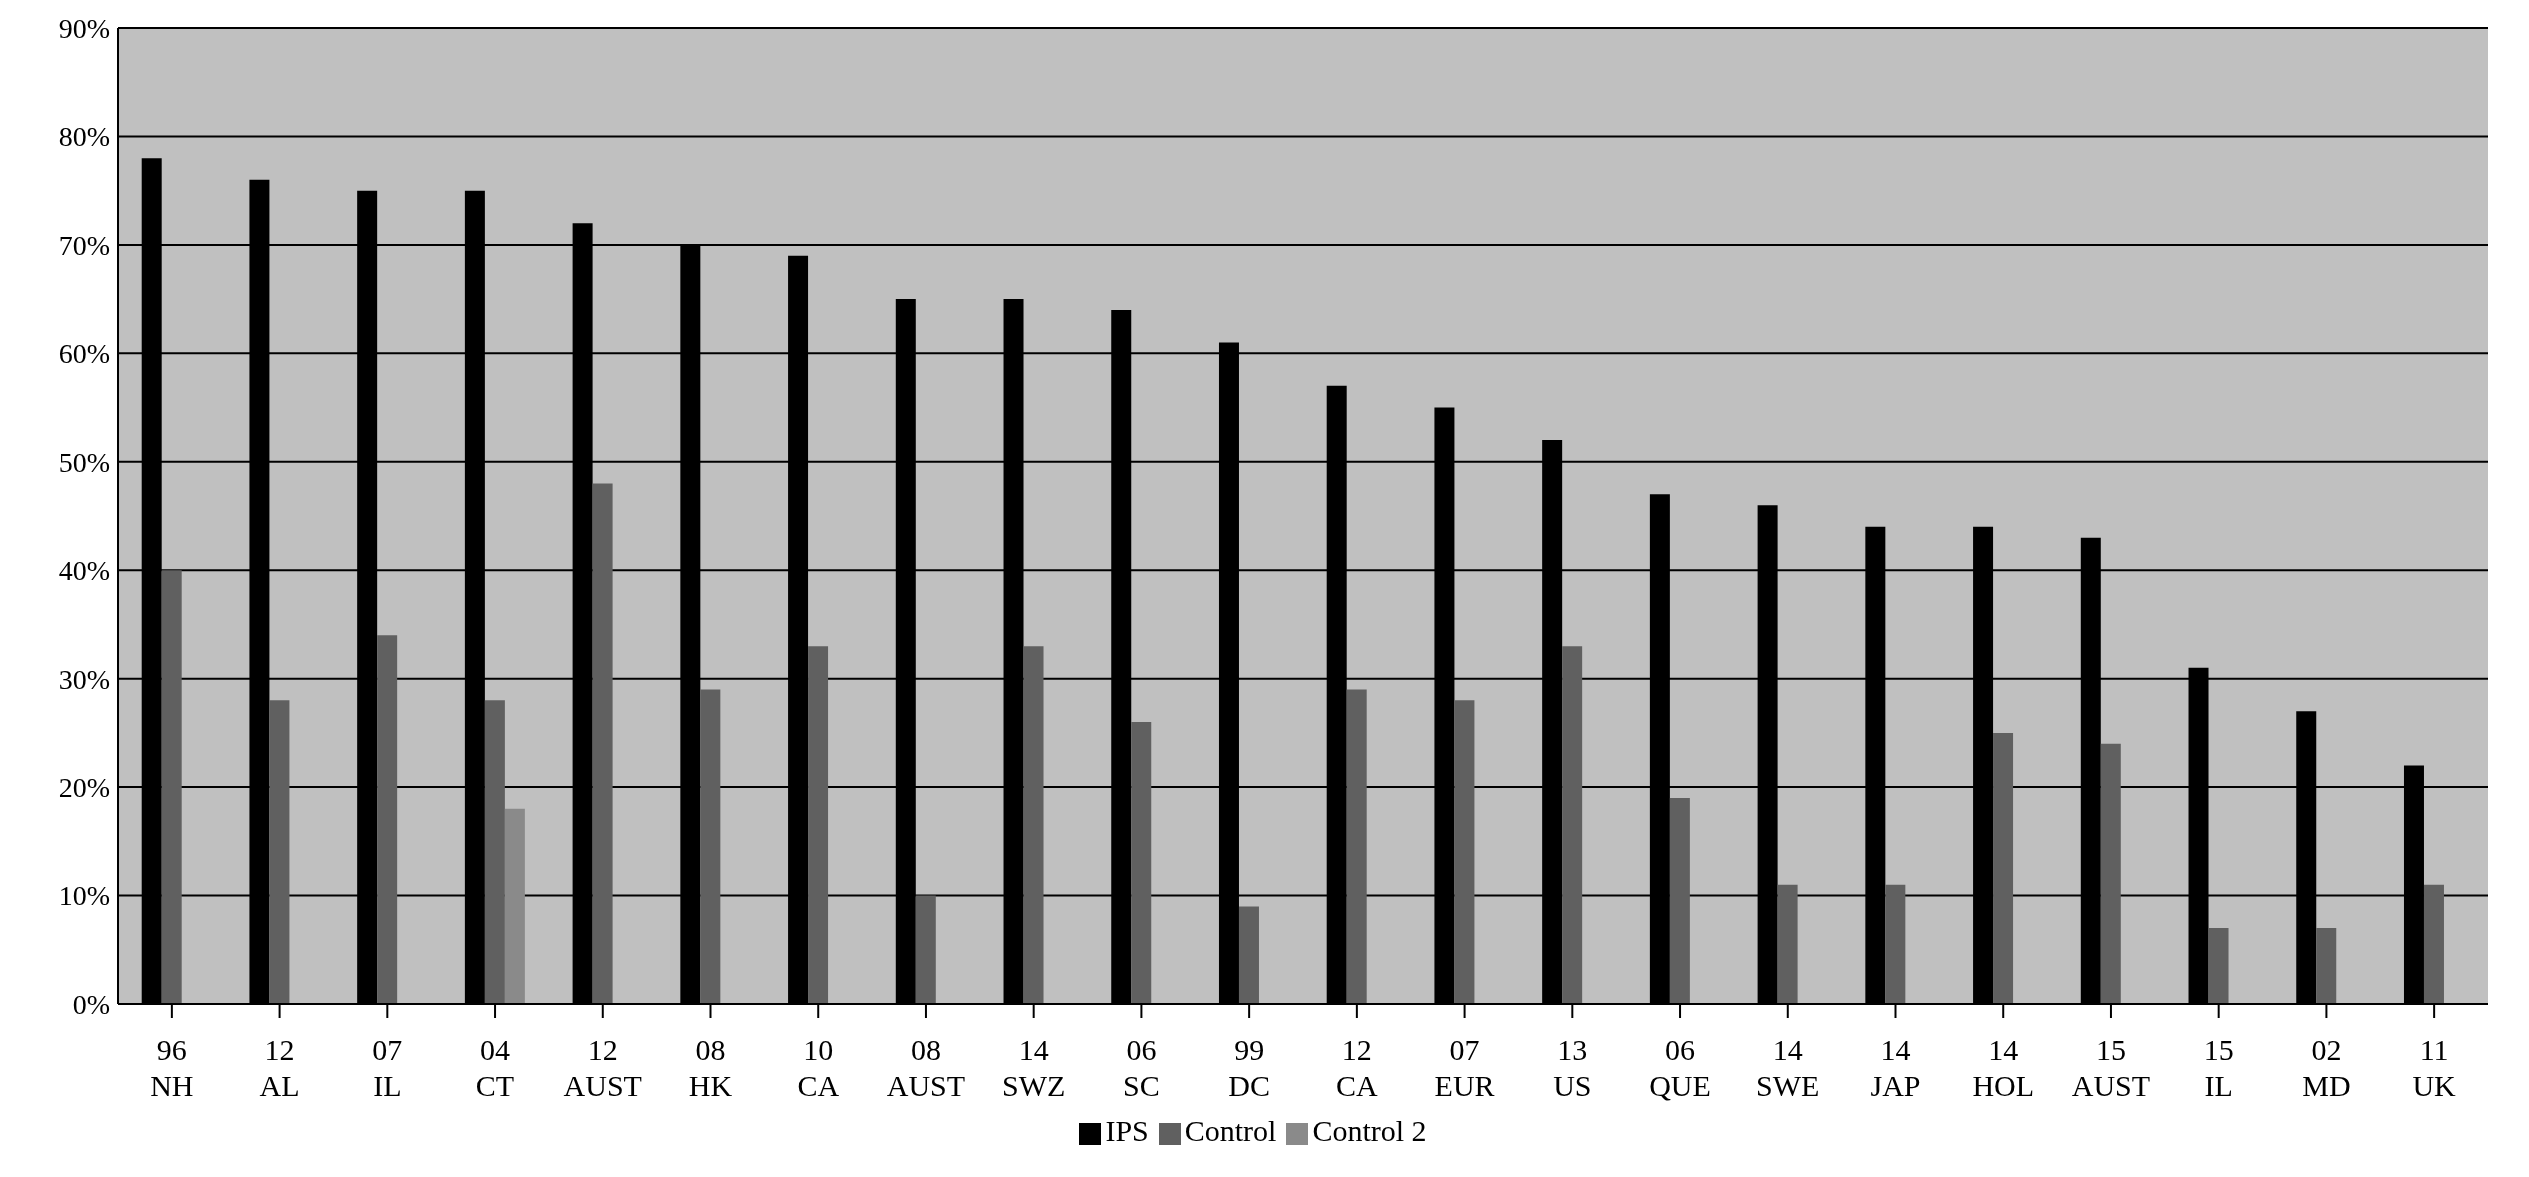 This screenshot has height=1177, width=2529. I want to click on x-tick-label: 15 AUST, so click(2111, 1067).